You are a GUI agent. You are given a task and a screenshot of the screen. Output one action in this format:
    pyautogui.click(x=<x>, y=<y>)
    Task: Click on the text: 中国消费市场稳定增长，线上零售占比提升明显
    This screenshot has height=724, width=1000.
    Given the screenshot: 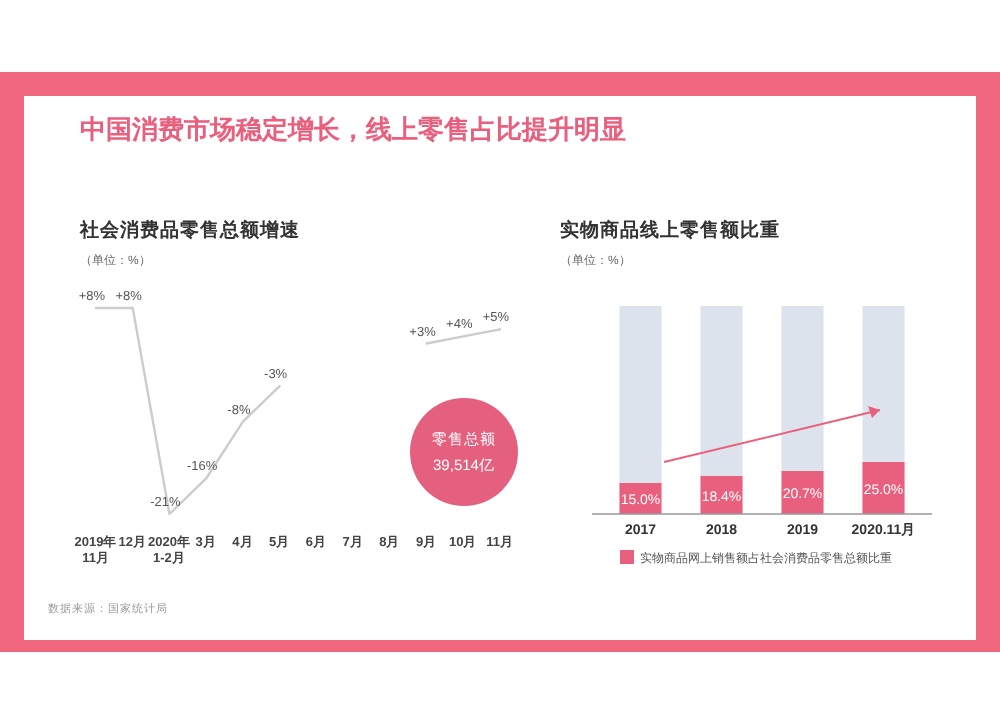 What is the action you would take?
    pyautogui.click(x=353, y=129)
    